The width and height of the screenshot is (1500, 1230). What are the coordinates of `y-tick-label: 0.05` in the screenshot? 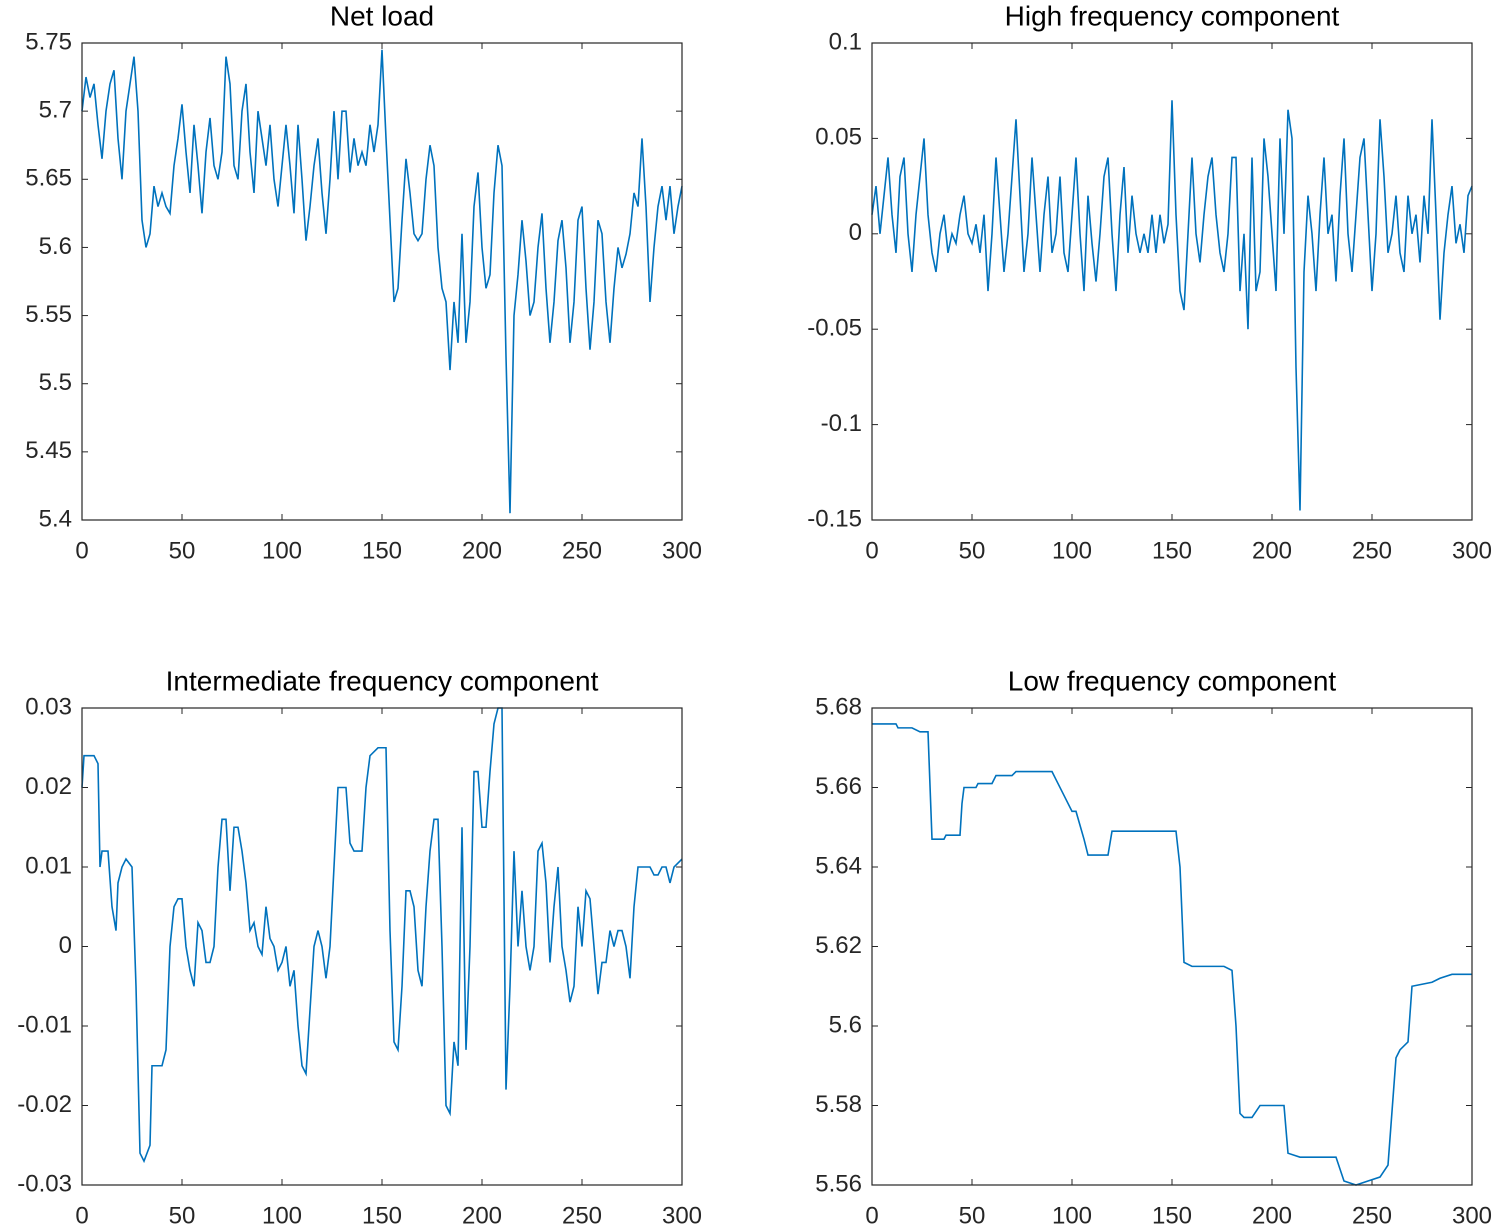 It's located at (838, 137).